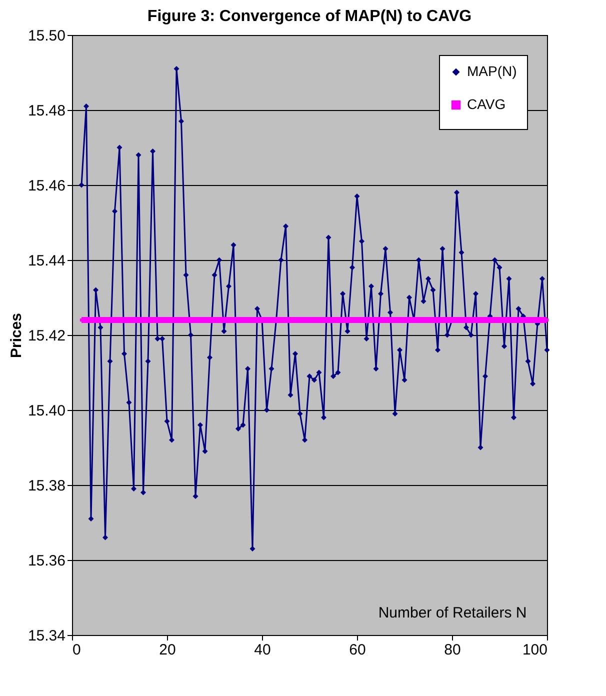  What do you see at coordinates (47, 636) in the screenshot?
I see `y-tick-label: 15.34` at bounding box center [47, 636].